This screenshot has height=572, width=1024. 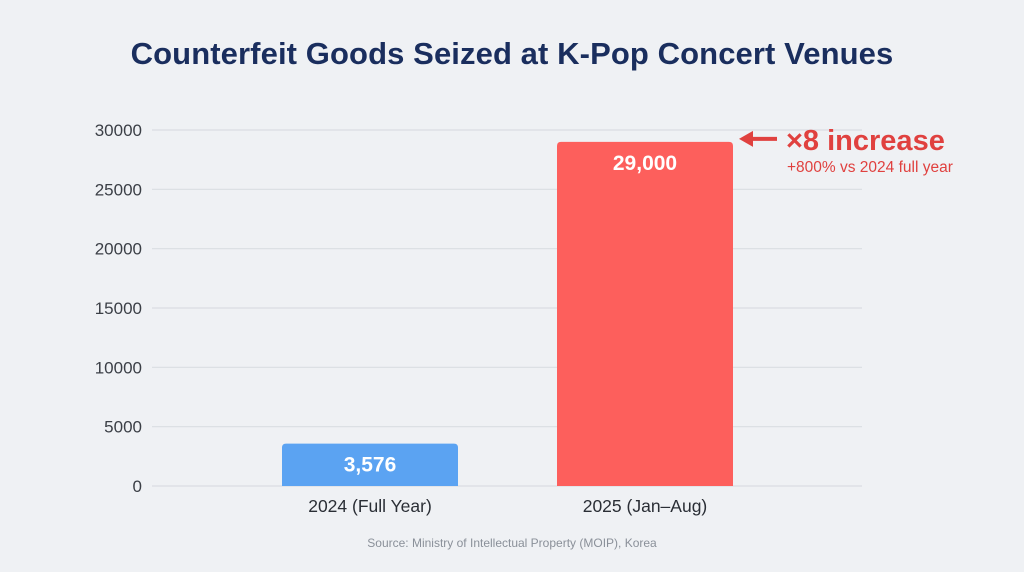 I want to click on bar-value-label: 3,576, so click(x=370, y=465).